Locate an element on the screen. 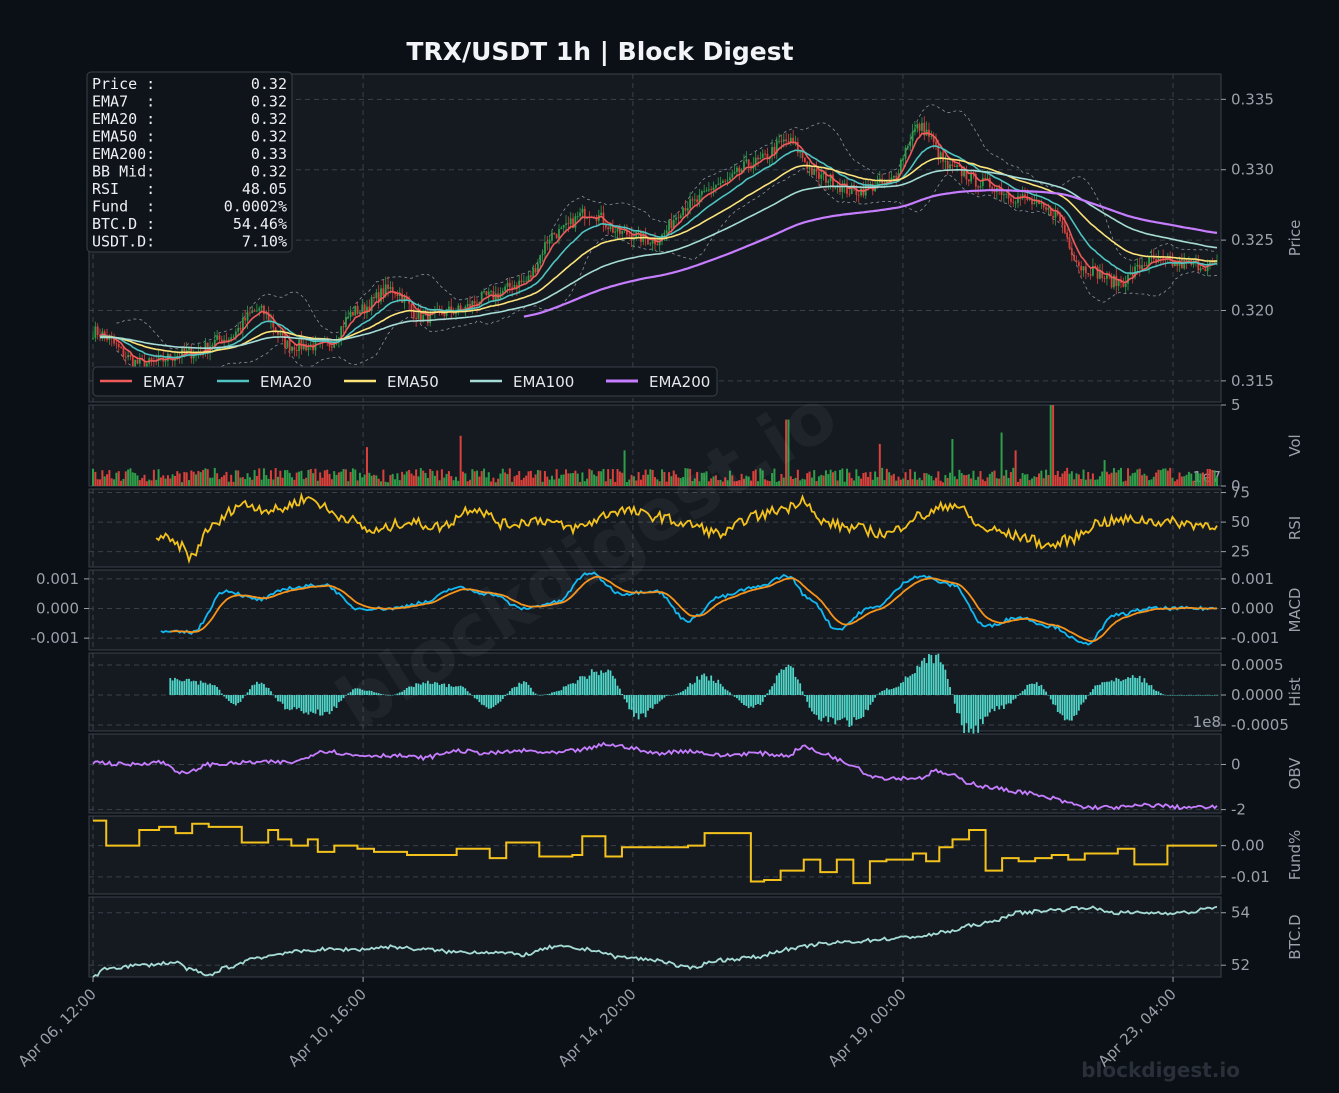  info-value: 0.32 is located at coordinates (269, 84).